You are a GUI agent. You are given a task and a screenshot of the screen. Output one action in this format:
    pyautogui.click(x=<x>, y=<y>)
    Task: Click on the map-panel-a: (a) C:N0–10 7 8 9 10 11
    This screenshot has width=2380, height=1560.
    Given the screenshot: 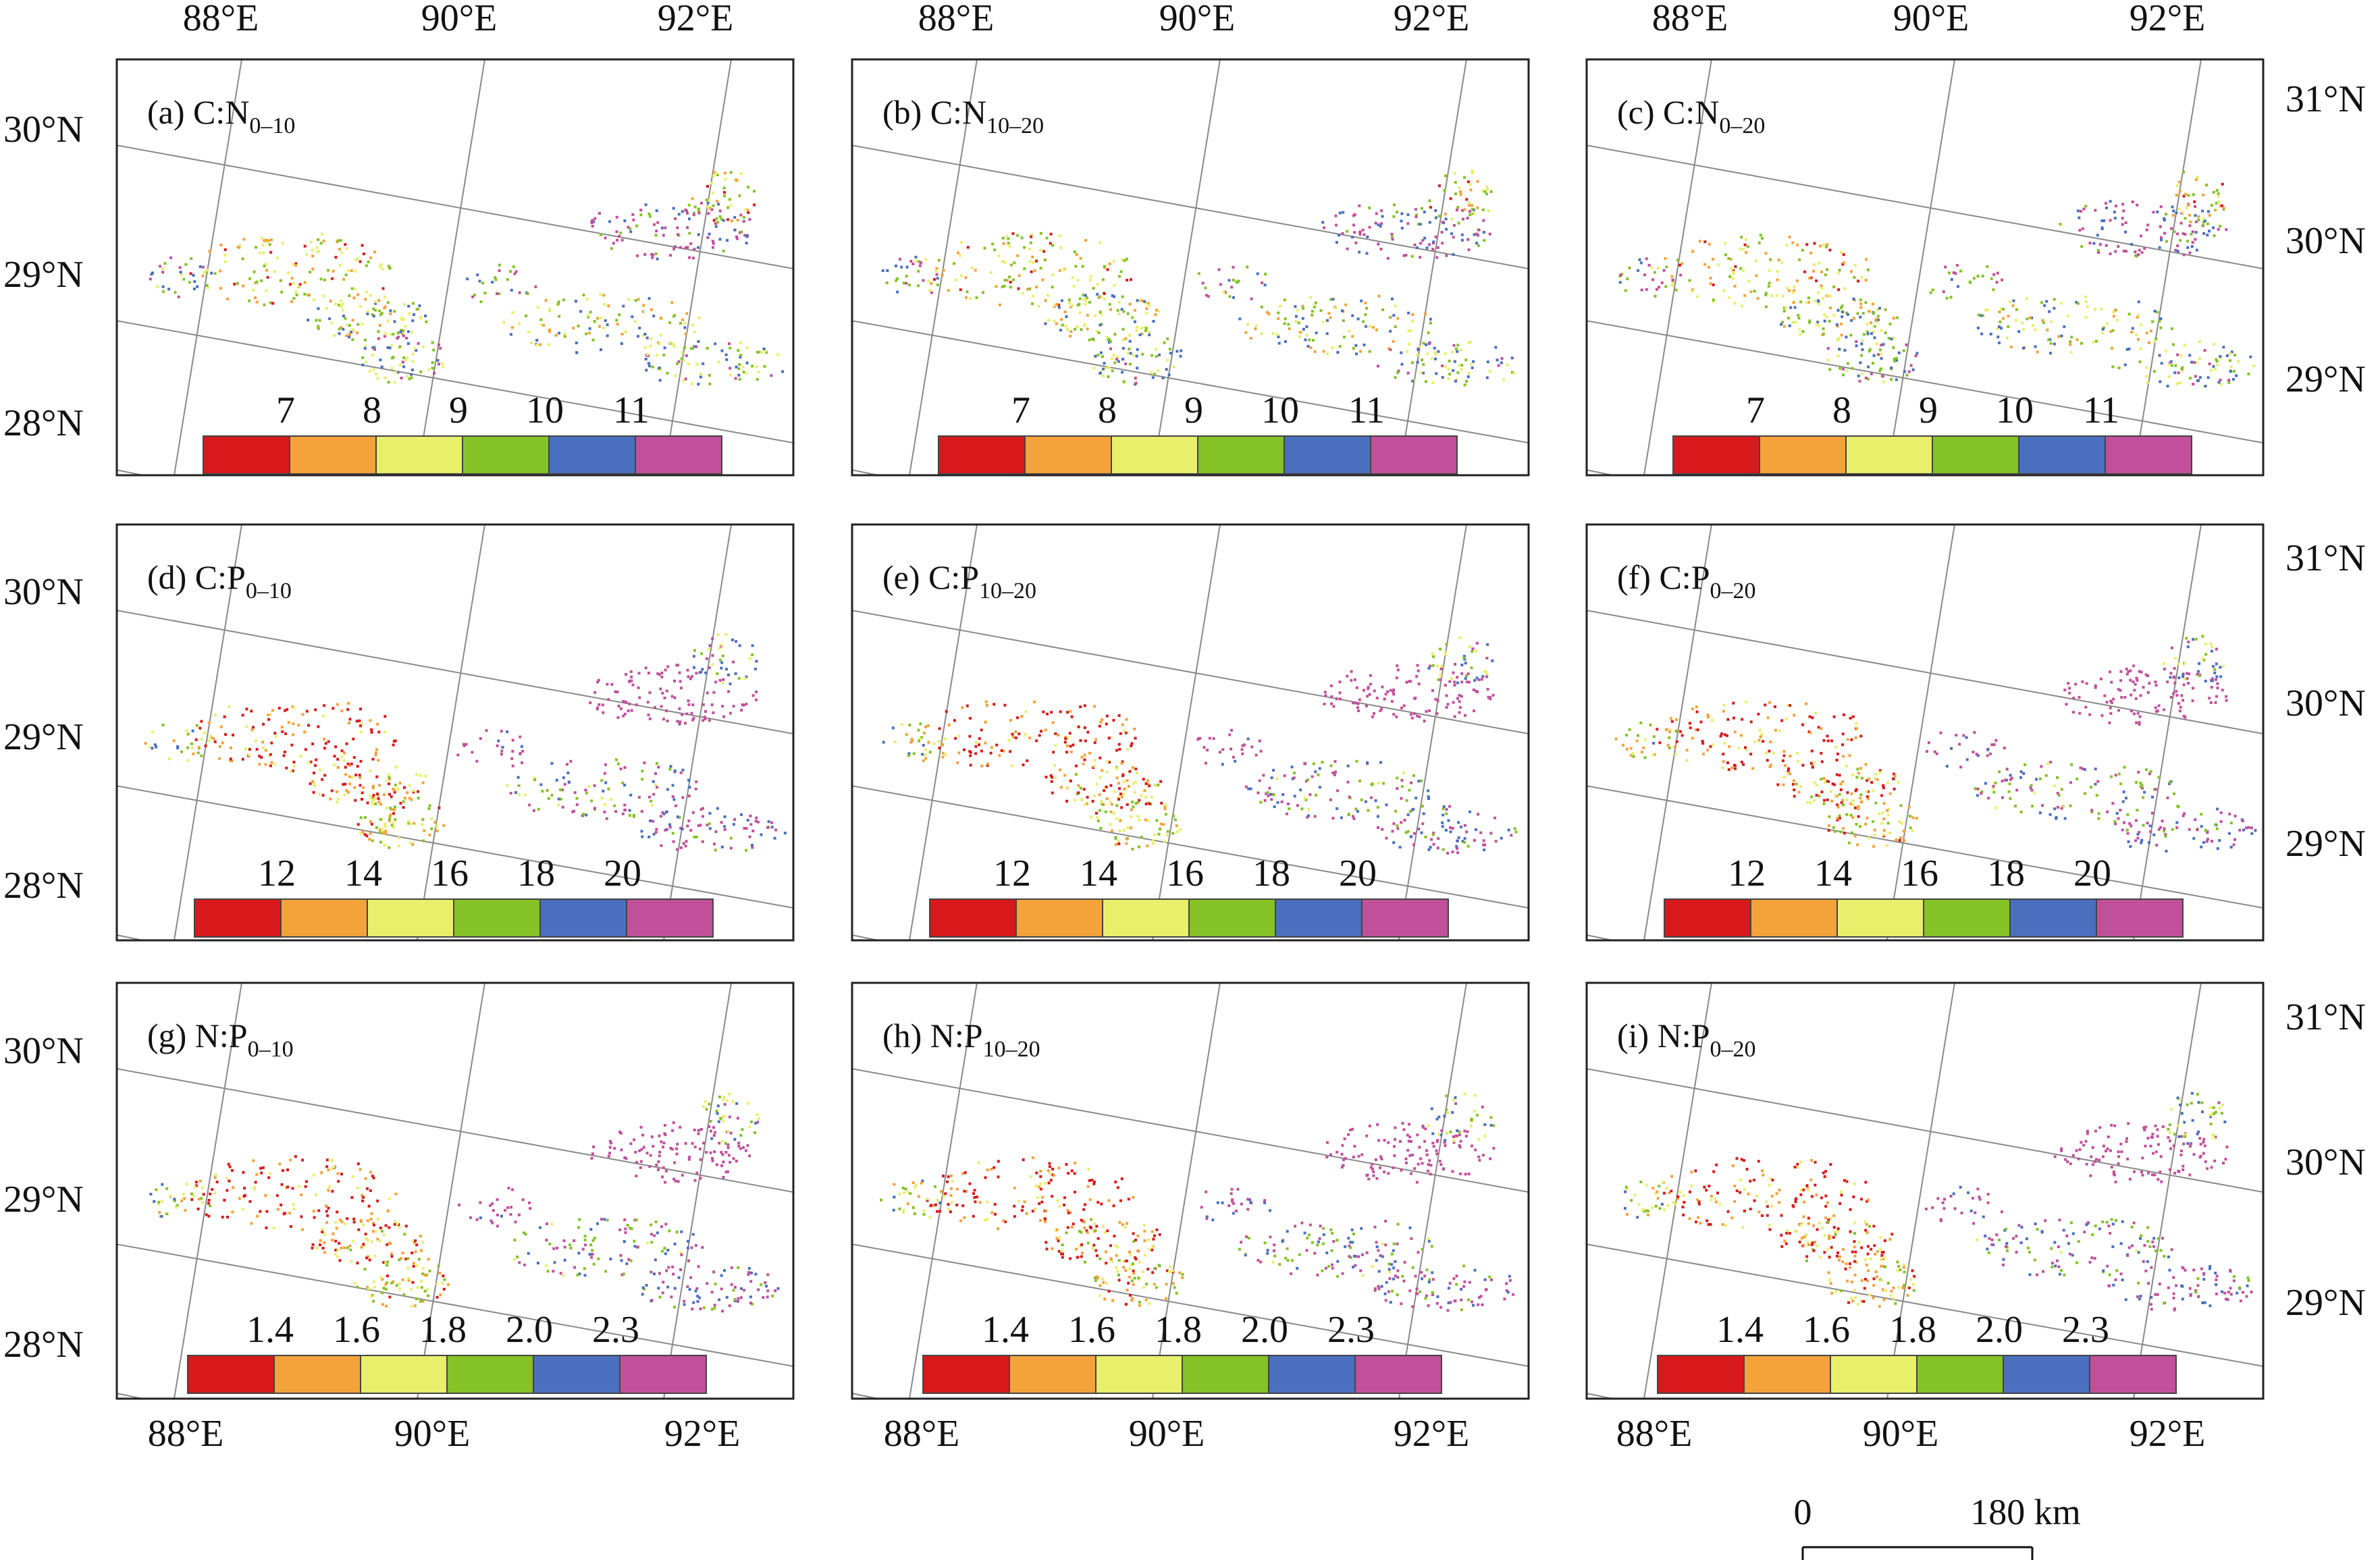 What is the action you would take?
    pyautogui.click(x=455, y=267)
    